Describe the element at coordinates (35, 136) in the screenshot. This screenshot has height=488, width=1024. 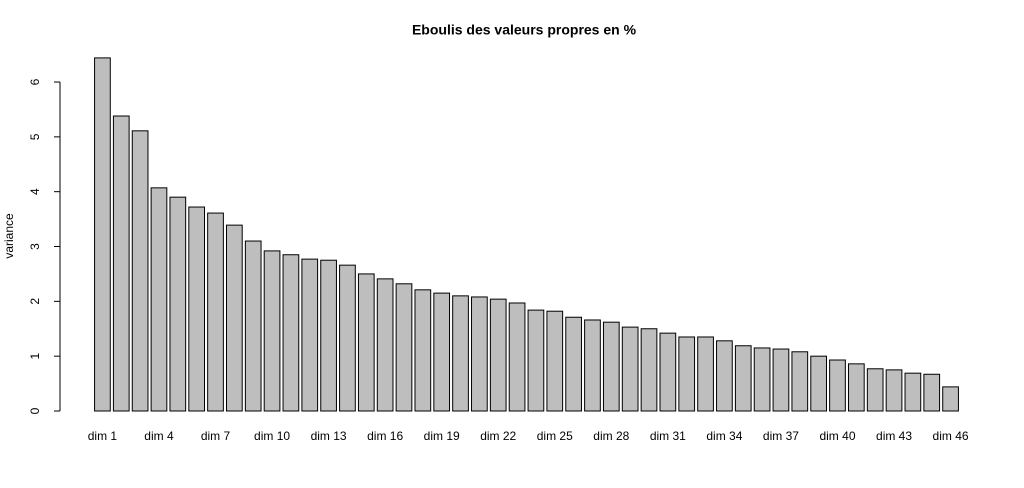
I see `y-tick-label: 5` at that location.